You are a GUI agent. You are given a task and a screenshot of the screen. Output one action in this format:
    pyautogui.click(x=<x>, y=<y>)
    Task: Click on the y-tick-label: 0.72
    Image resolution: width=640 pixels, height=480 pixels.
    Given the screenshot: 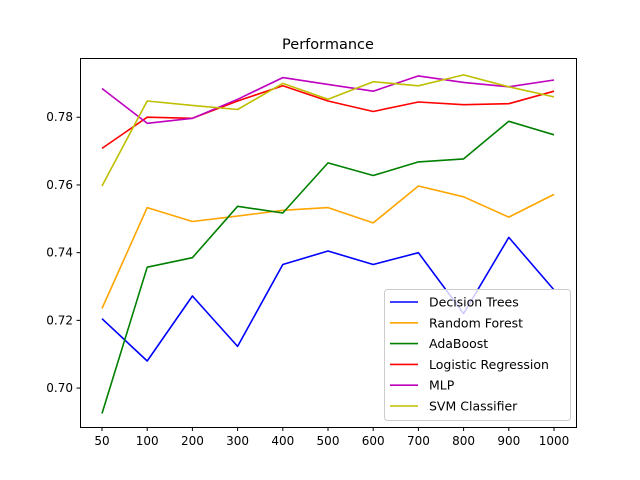 What is the action you would take?
    pyautogui.click(x=59, y=320)
    